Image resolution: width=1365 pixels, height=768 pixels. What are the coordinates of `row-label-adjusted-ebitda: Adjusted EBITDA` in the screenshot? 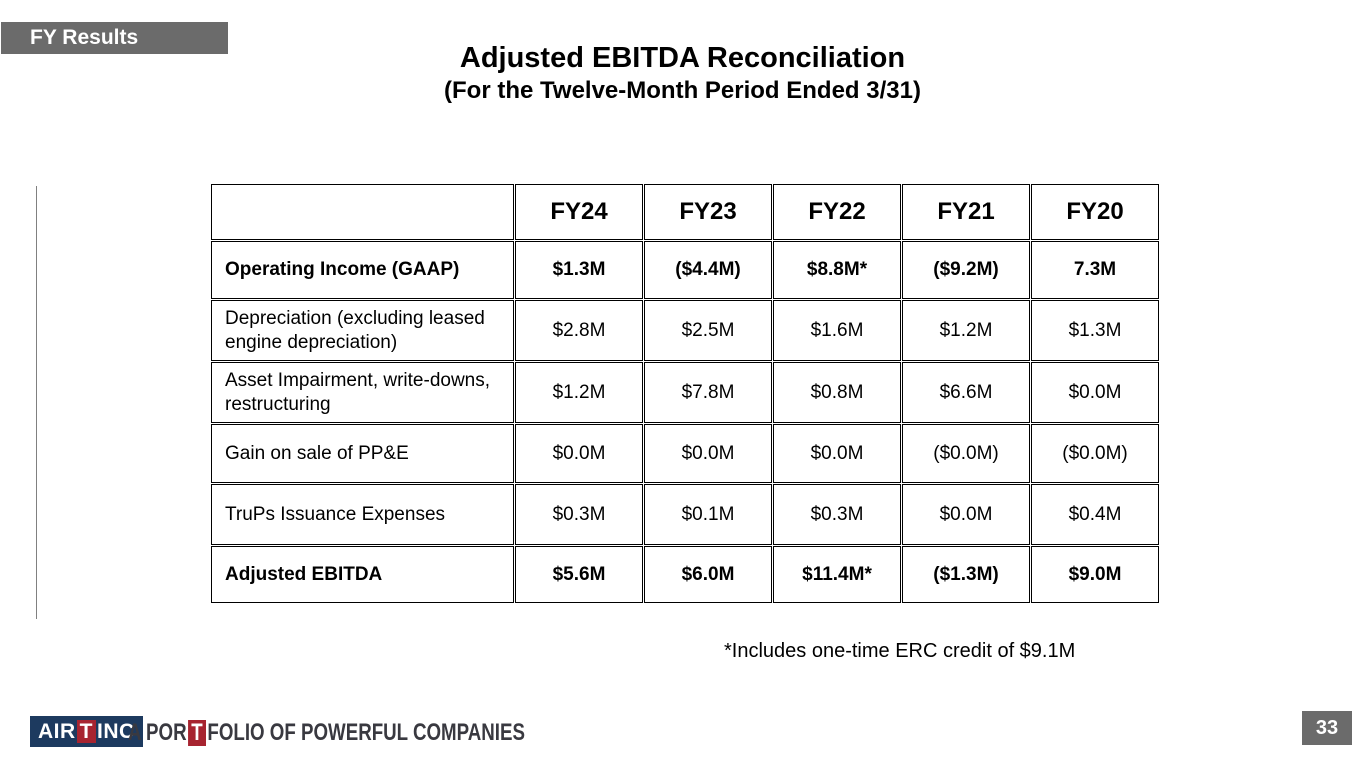 It's located at (362, 574).